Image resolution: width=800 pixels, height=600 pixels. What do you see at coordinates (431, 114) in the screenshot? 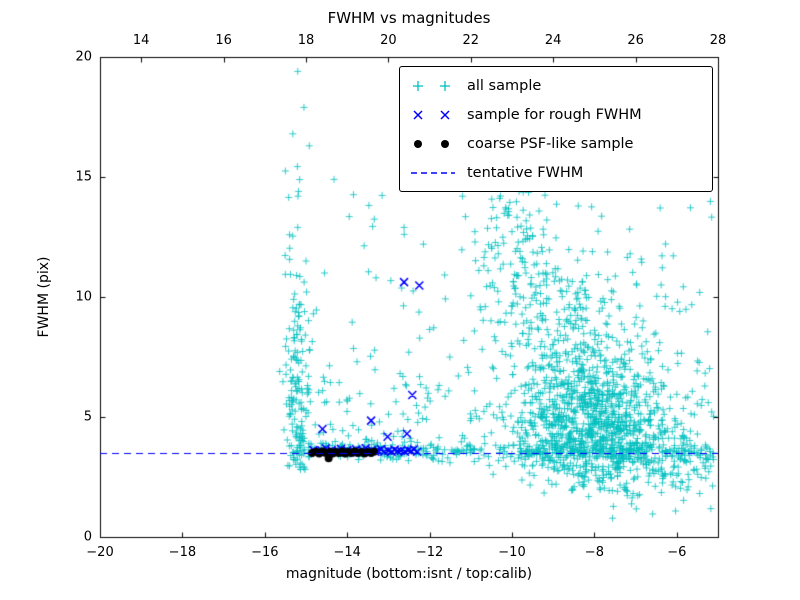
I see `x-marker-icon` at bounding box center [431, 114].